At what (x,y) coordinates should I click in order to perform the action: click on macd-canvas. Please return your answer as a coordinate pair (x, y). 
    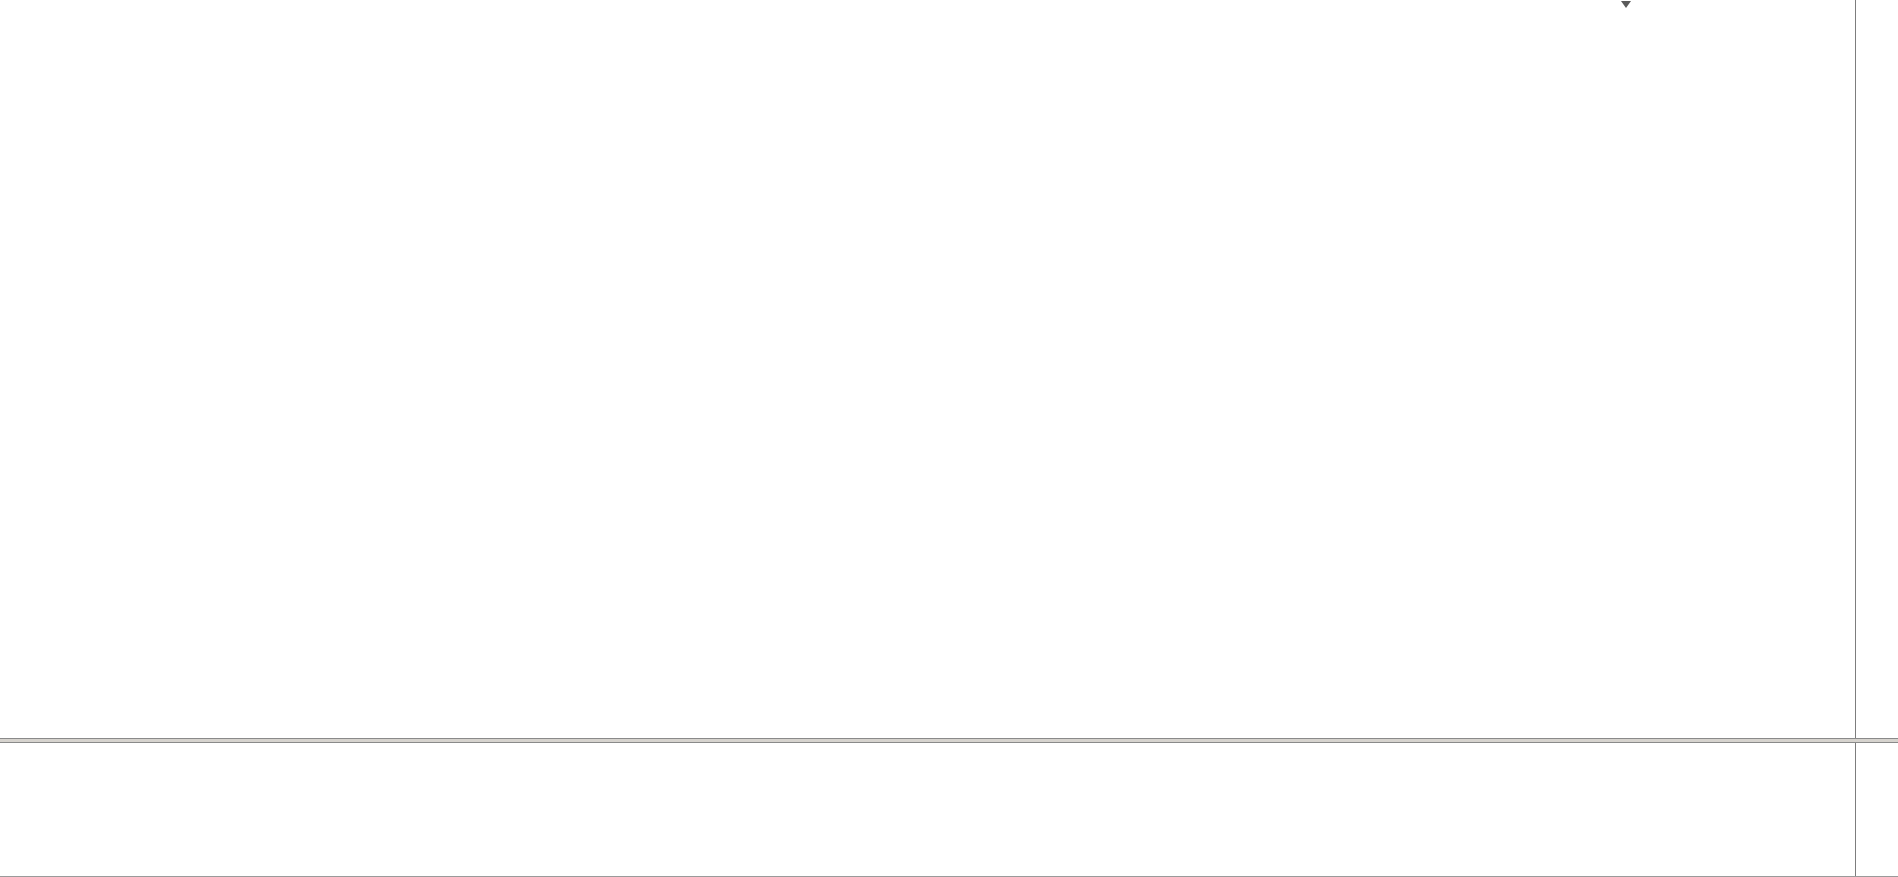
    Looking at the image, I should click on (927, 810).